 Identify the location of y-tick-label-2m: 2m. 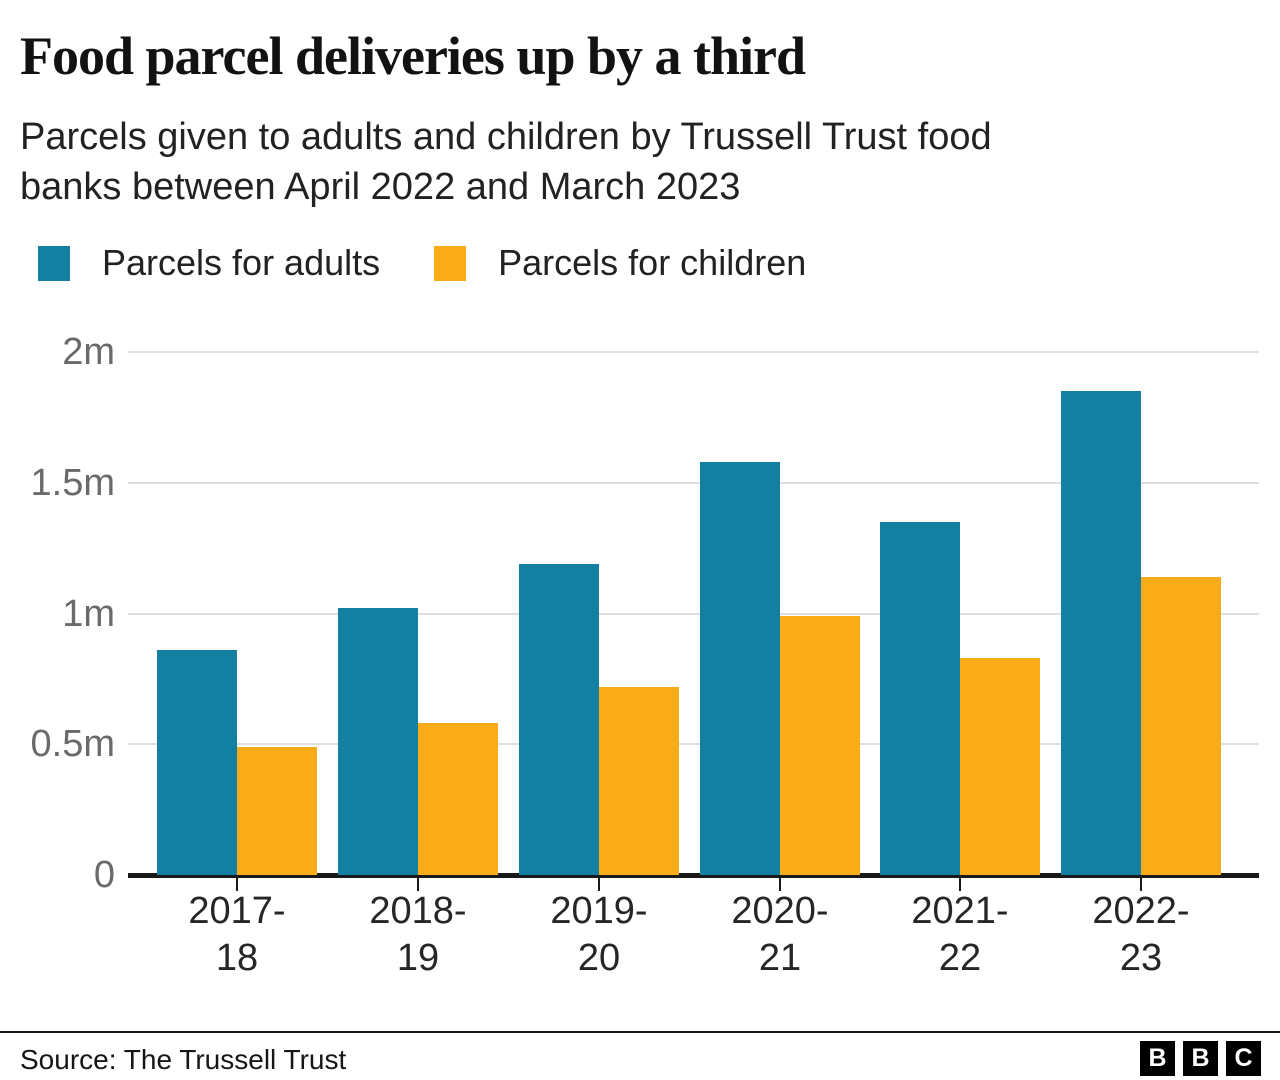
(88, 352).